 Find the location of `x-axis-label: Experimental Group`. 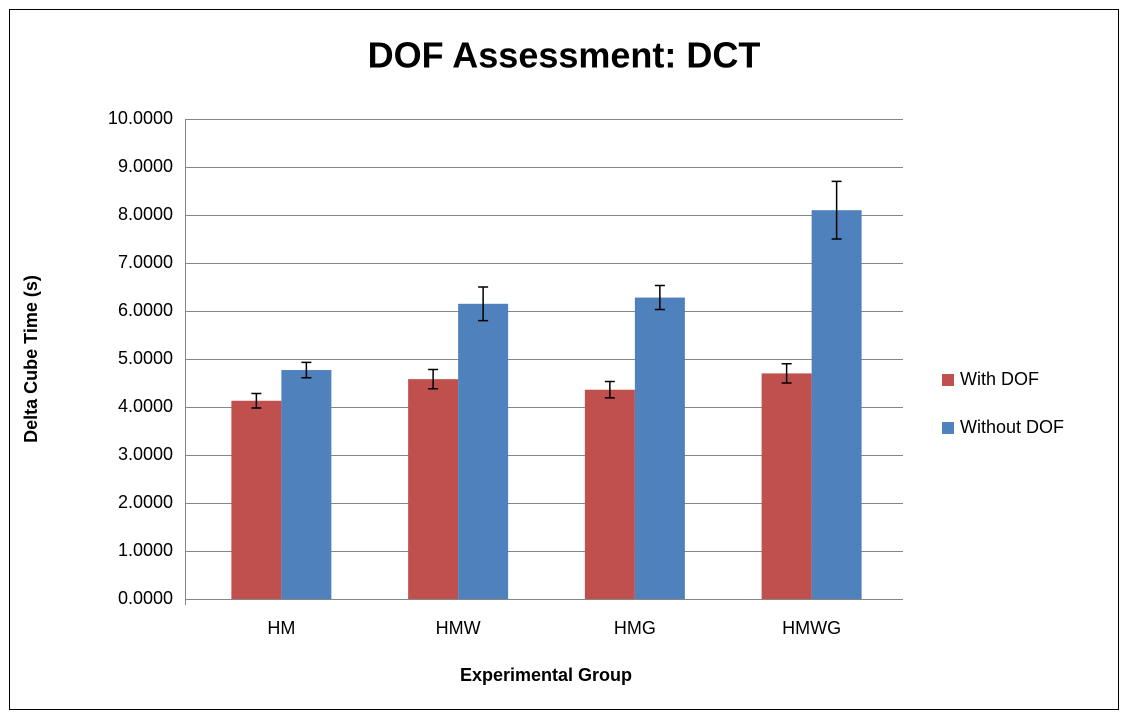

x-axis-label: Experimental Group is located at coordinates (546, 675).